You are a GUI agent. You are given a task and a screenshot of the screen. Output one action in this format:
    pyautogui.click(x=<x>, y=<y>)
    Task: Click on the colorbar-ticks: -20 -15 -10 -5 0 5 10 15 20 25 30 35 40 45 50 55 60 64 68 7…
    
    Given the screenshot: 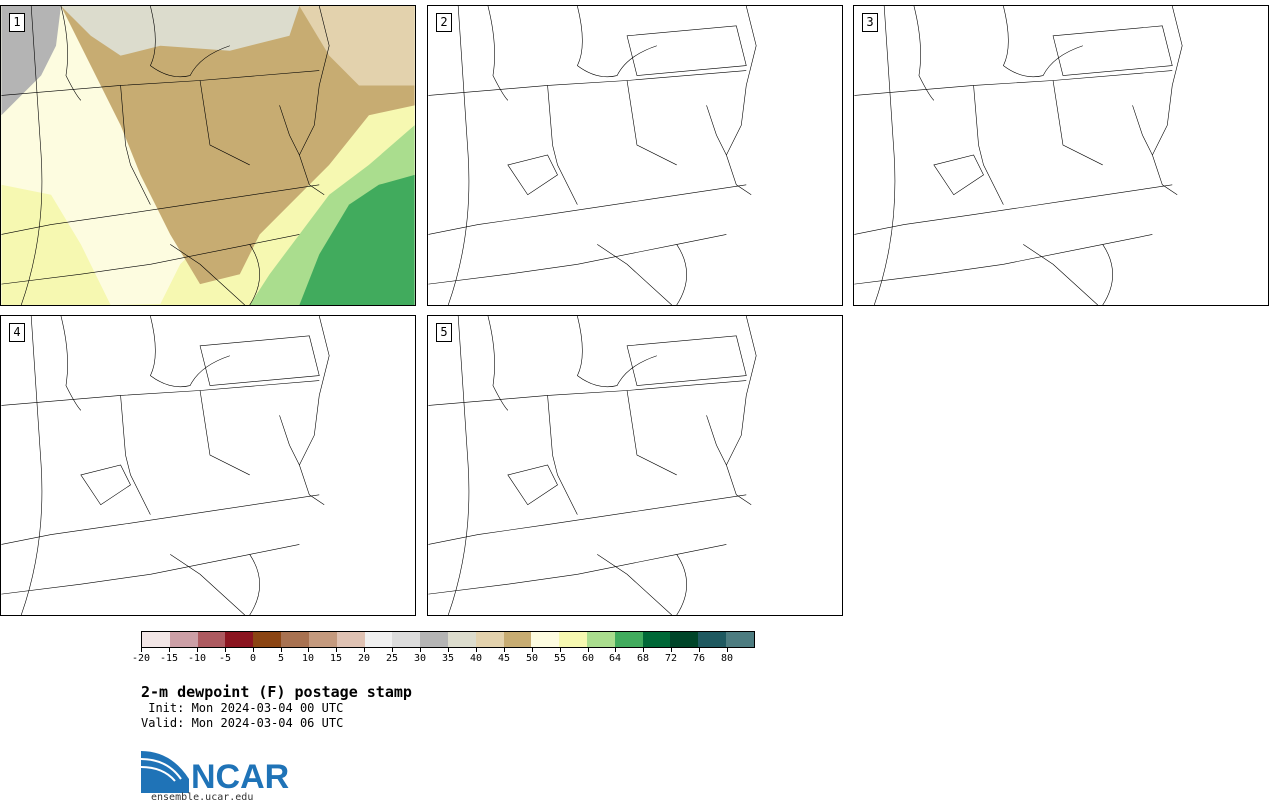 What is the action you would take?
    pyautogui.click(x=443, y=659)
    